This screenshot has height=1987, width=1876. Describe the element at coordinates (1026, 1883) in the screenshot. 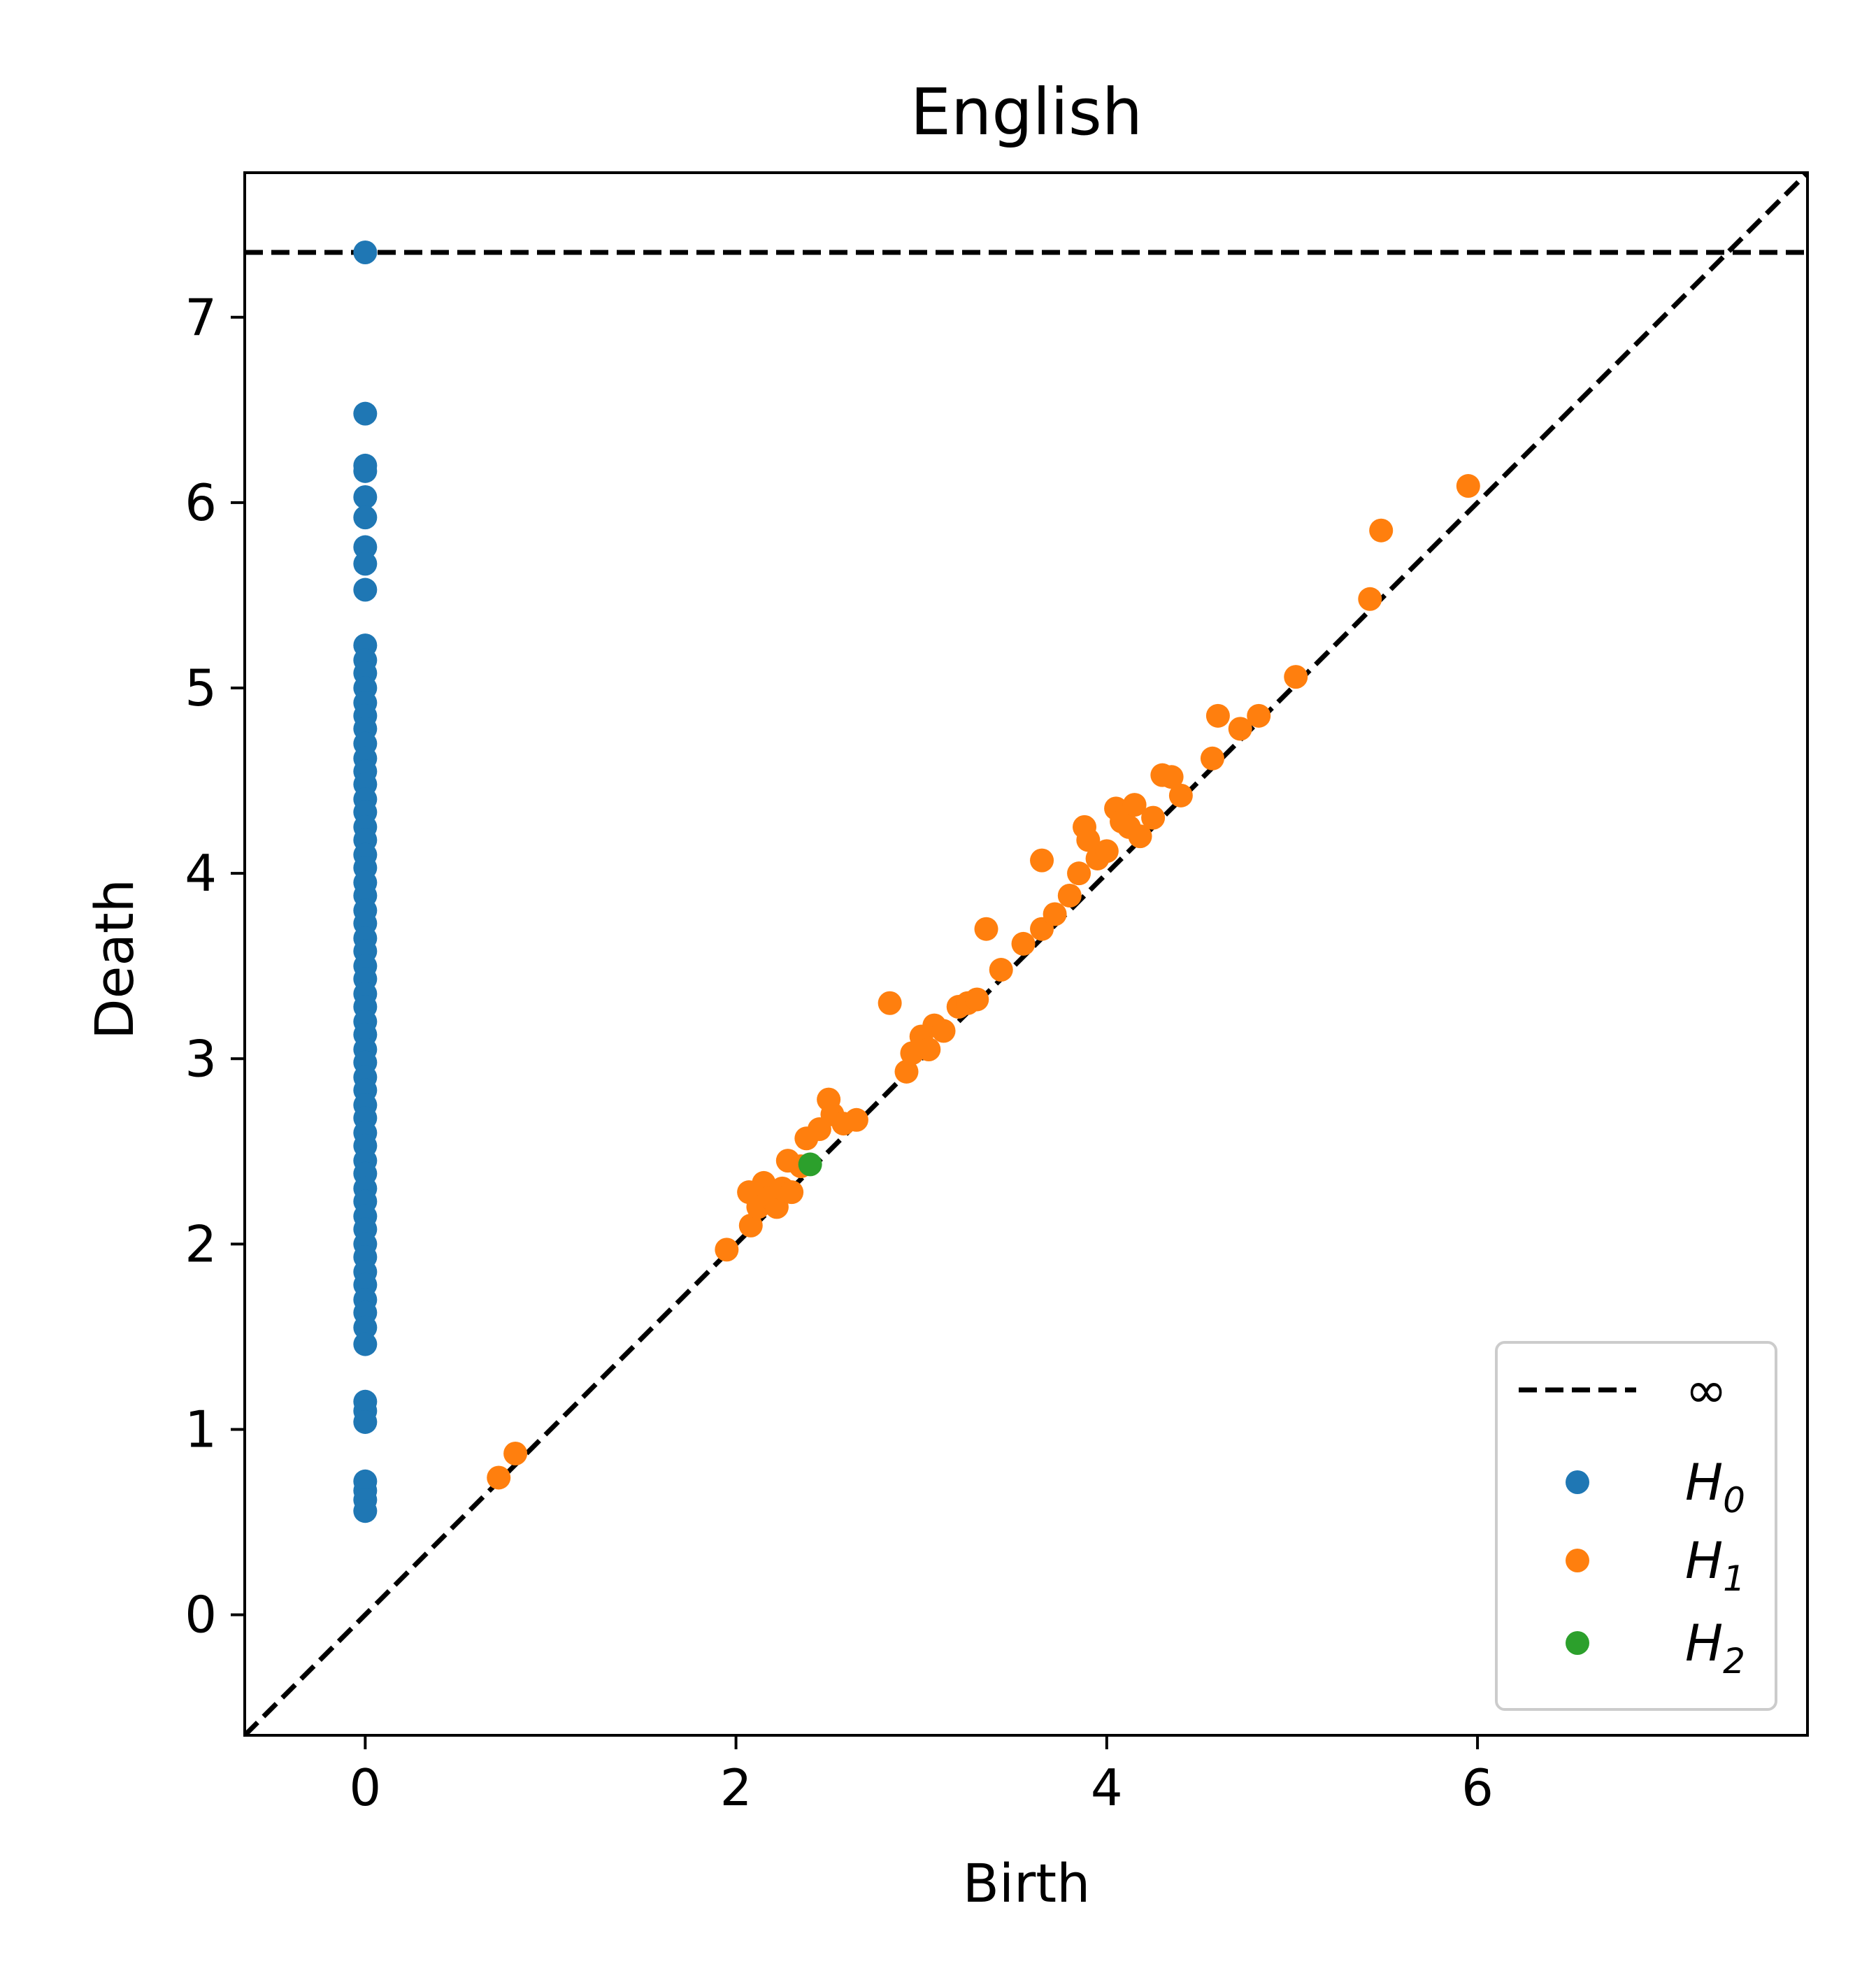

I see `x-axis-label: Birth` at that location.